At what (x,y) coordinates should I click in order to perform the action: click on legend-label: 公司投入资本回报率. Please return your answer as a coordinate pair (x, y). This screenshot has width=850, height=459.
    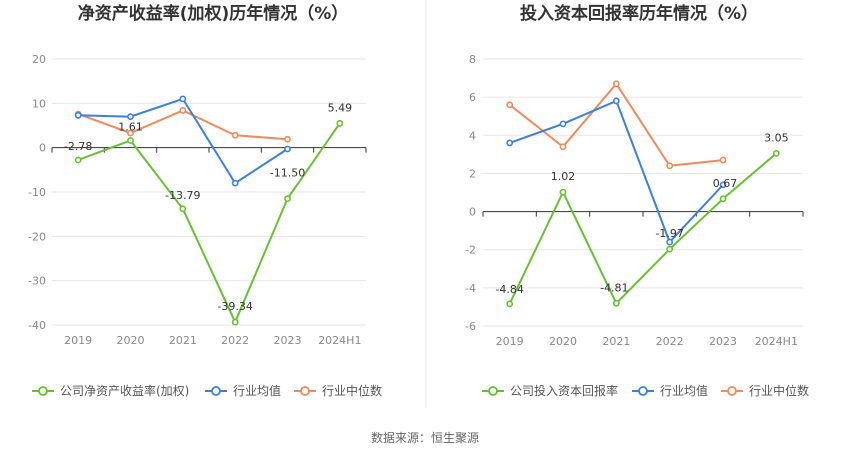
    Looking at the image, I should click on (564, 390).